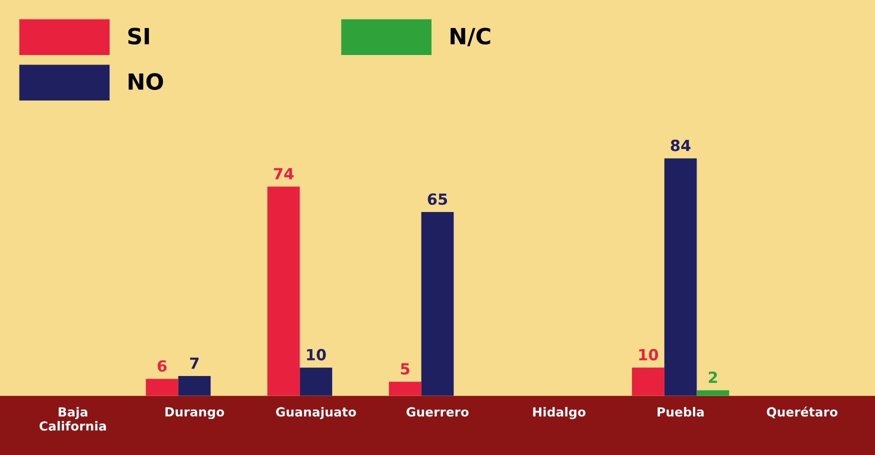 This screenshot has width=875, height=455. I want to click on data-label: 2, so click(712, 377).